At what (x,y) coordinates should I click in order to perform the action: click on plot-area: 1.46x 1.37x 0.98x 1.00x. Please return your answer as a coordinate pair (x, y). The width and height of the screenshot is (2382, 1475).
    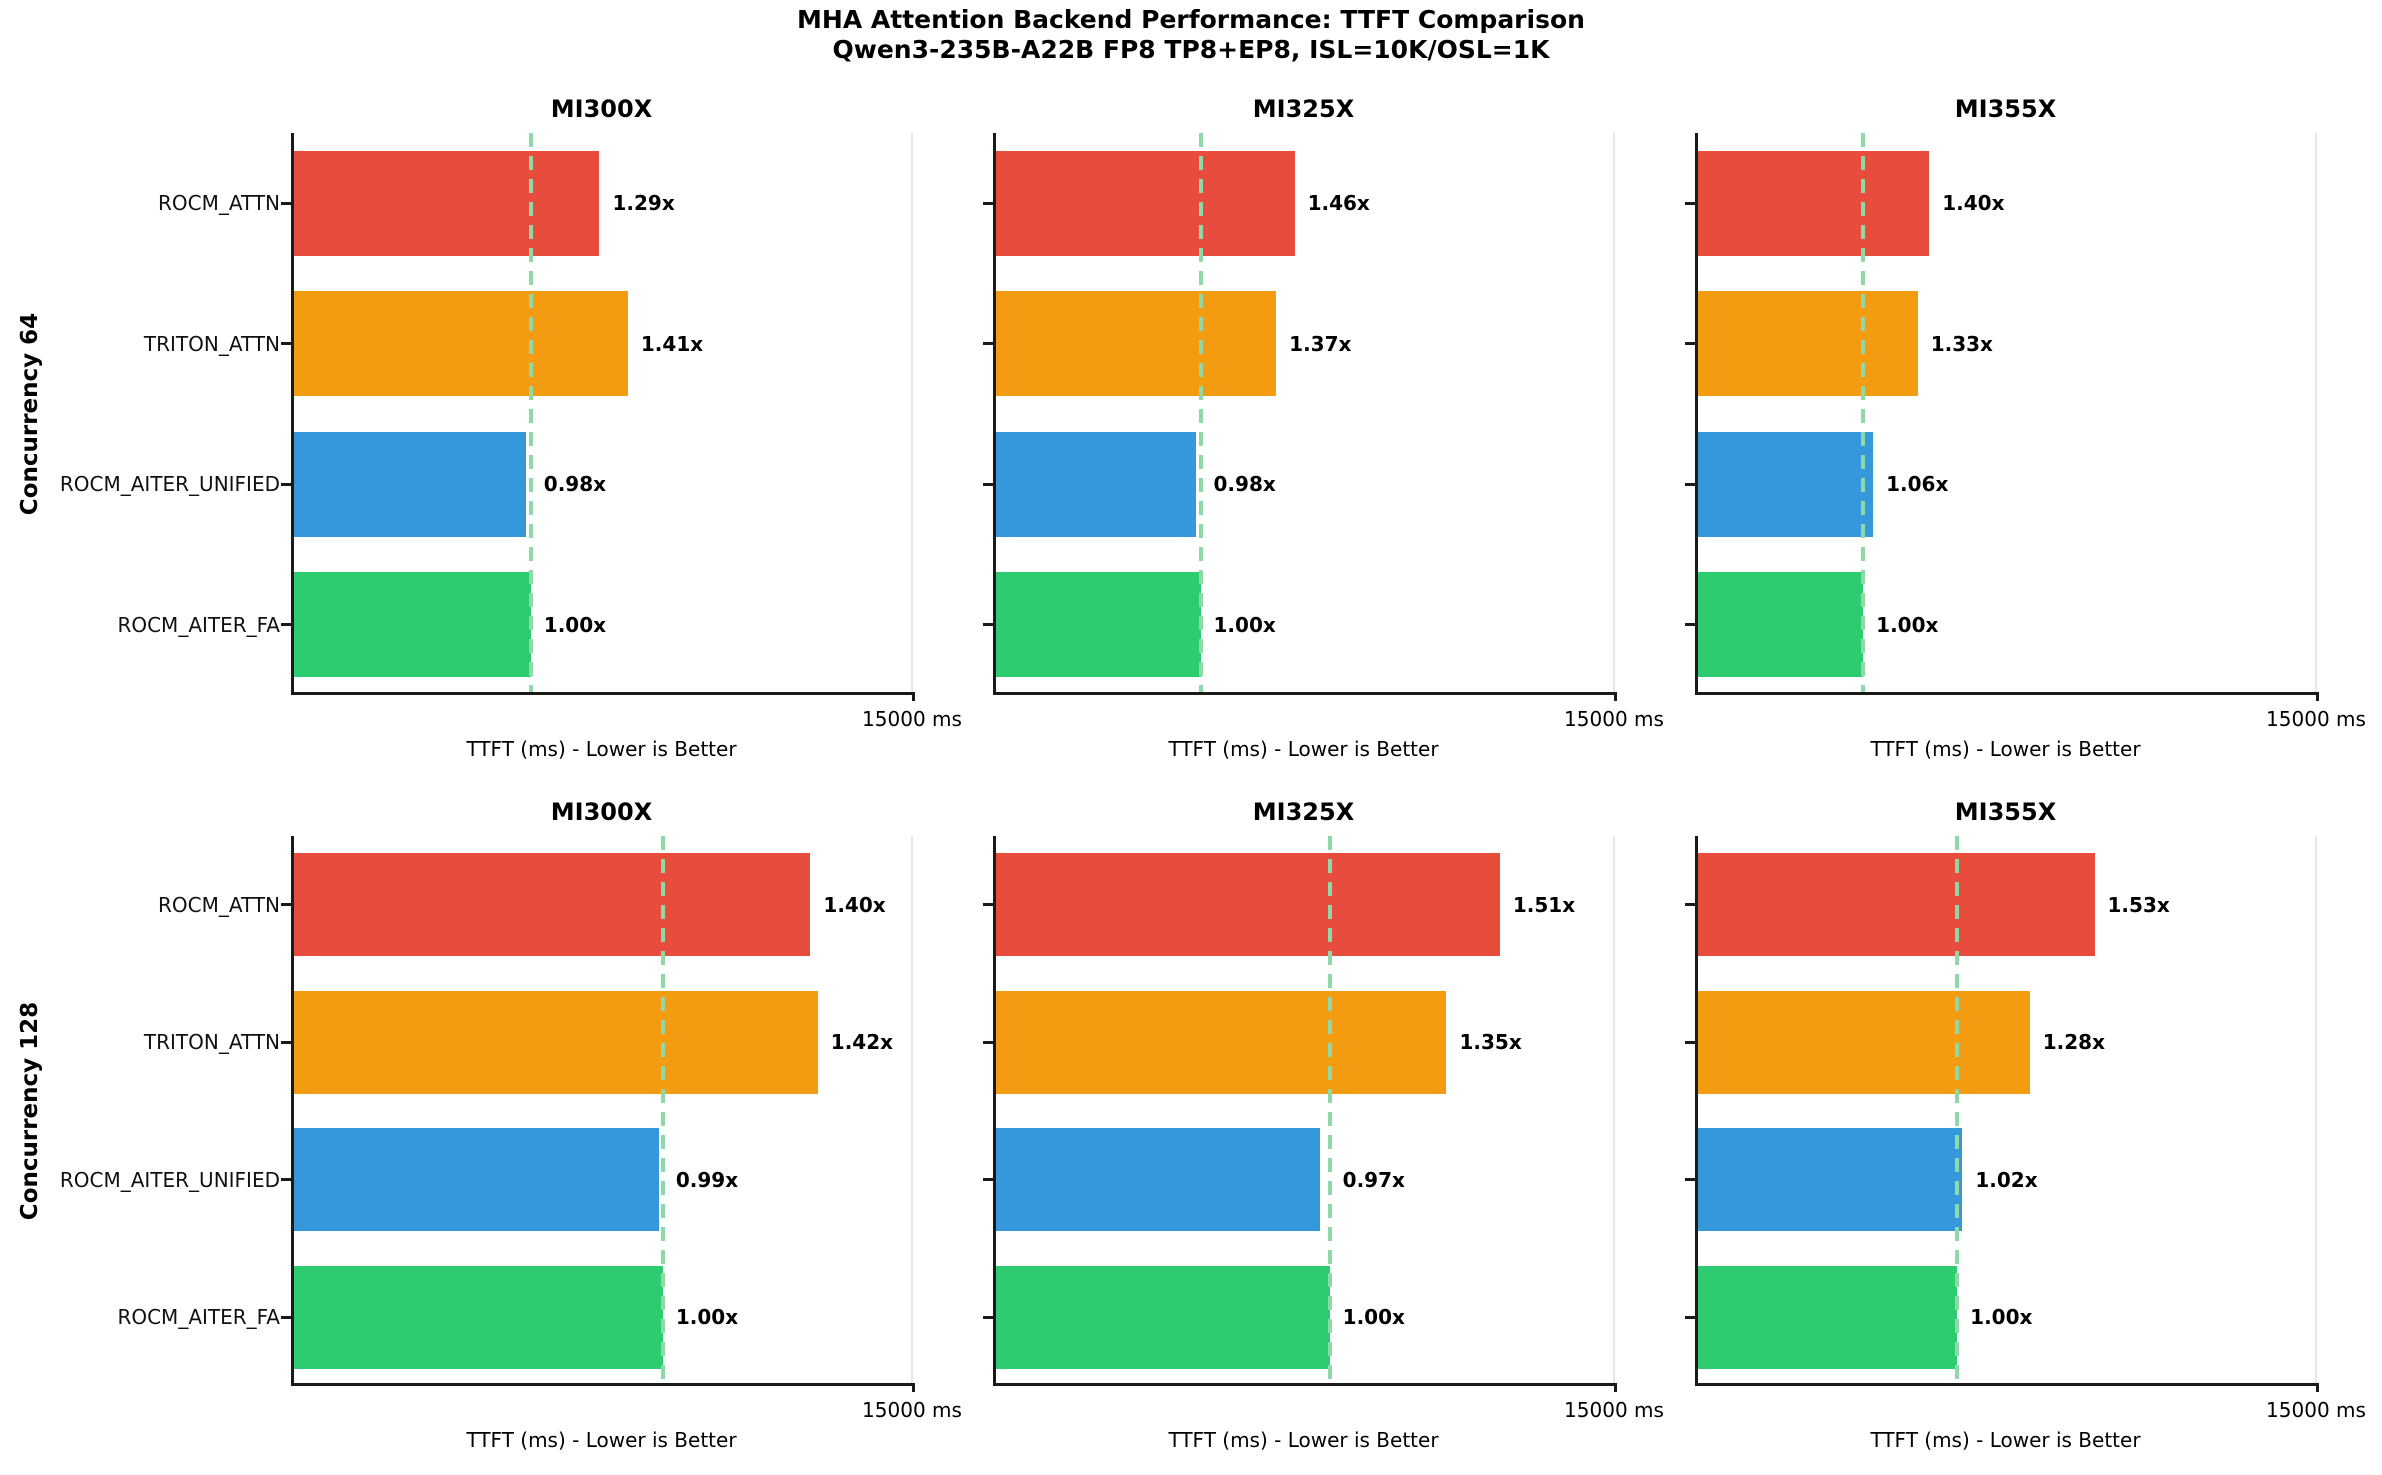
    Looking at the image, I should click on (1300, 417).